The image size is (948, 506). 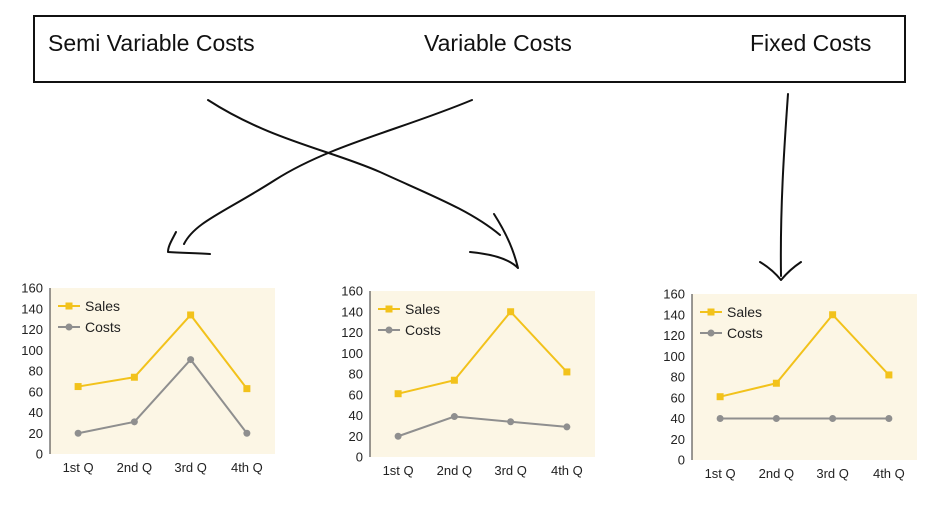 I want to click on variable-costs-label: Variable Costs, so click(x=498, y=43).